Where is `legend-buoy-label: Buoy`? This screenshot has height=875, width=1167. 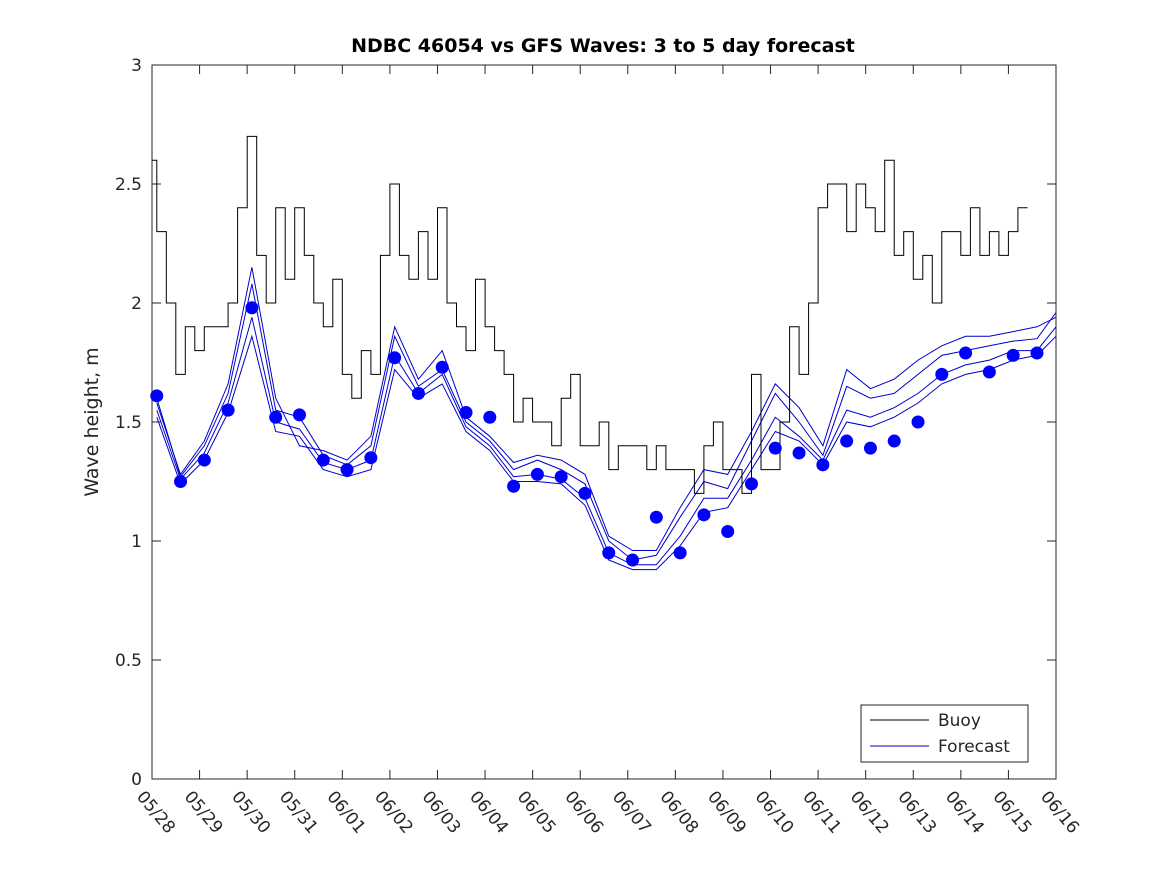
legend-buoy-label: Buoy is located at coordinates (959, 721).